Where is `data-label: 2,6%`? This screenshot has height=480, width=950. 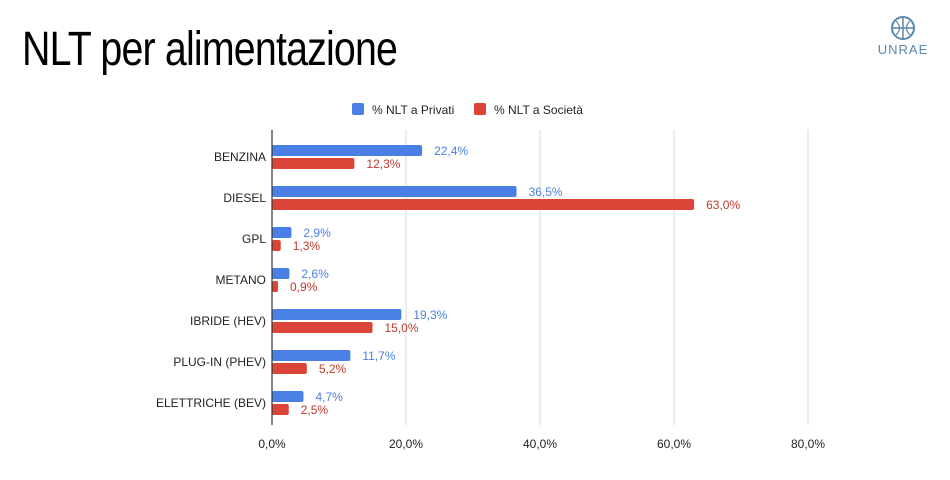 data-label: 2,6% is located at coordinates (315, 274).